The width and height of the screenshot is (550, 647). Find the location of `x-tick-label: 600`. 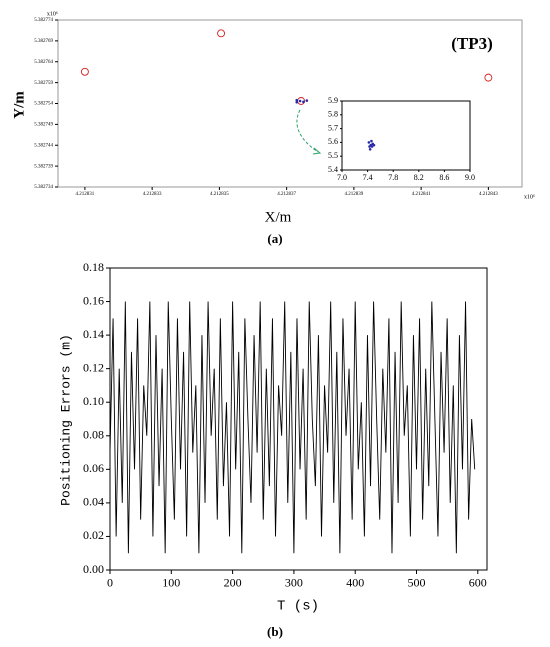

x-tick-label: 600 is located at coordinates (478, 582).